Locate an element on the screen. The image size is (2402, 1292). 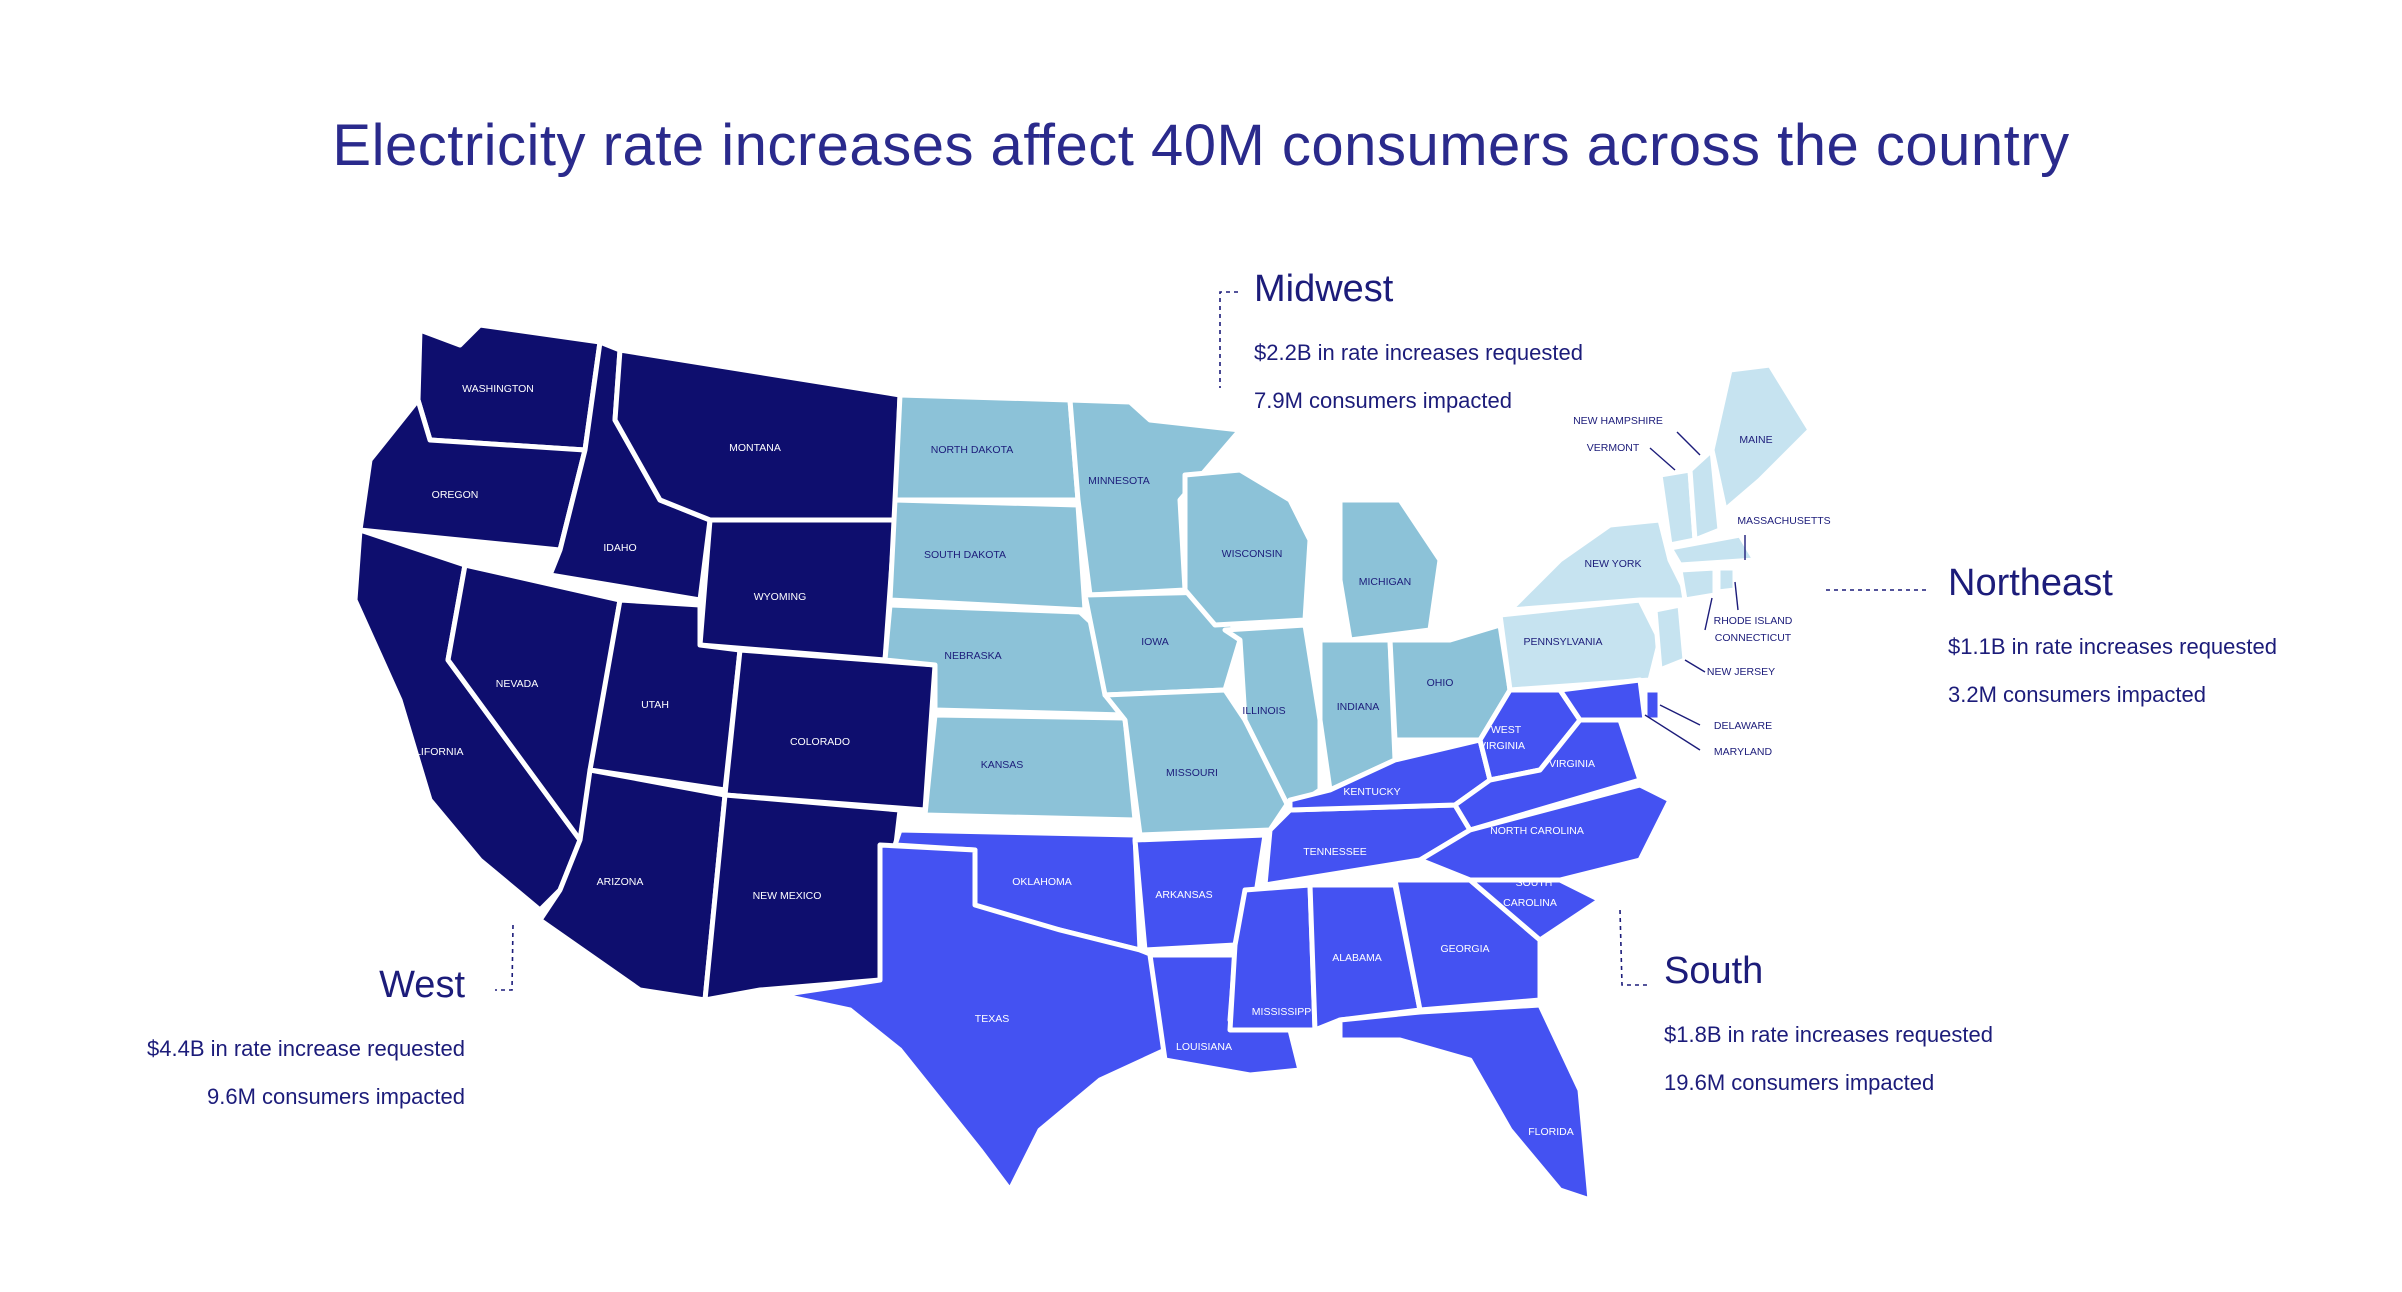
label-oklahoma: OKLAHOMA is located at coordinates (1042, 882).